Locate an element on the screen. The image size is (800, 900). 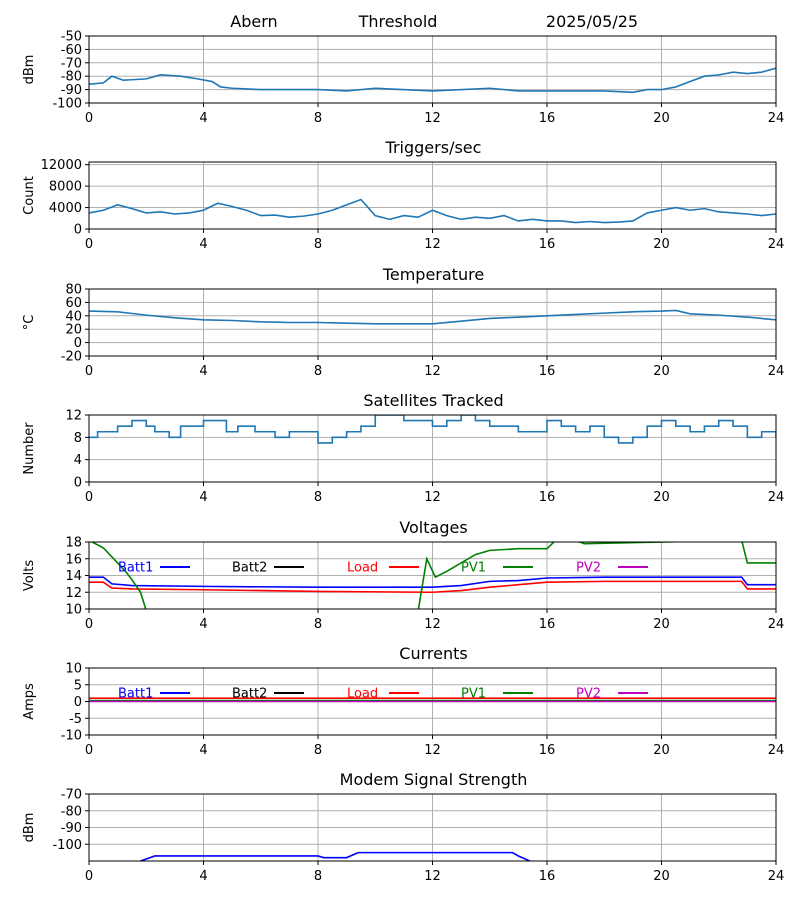
currents-xtick-label: 16 is located at coordinates (547, 750).